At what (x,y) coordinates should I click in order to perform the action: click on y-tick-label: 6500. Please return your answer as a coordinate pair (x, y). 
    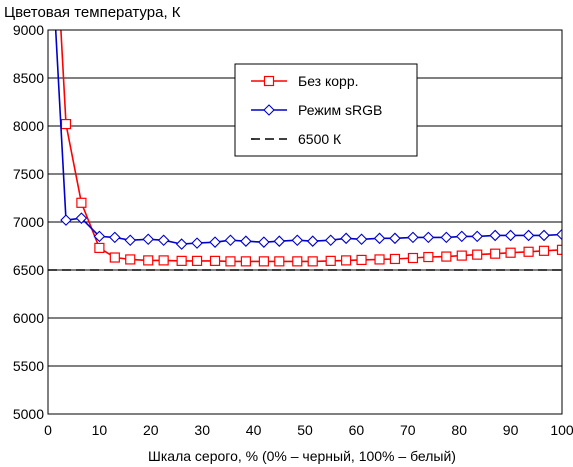
    Looking at the image, I should click on (28, 270).